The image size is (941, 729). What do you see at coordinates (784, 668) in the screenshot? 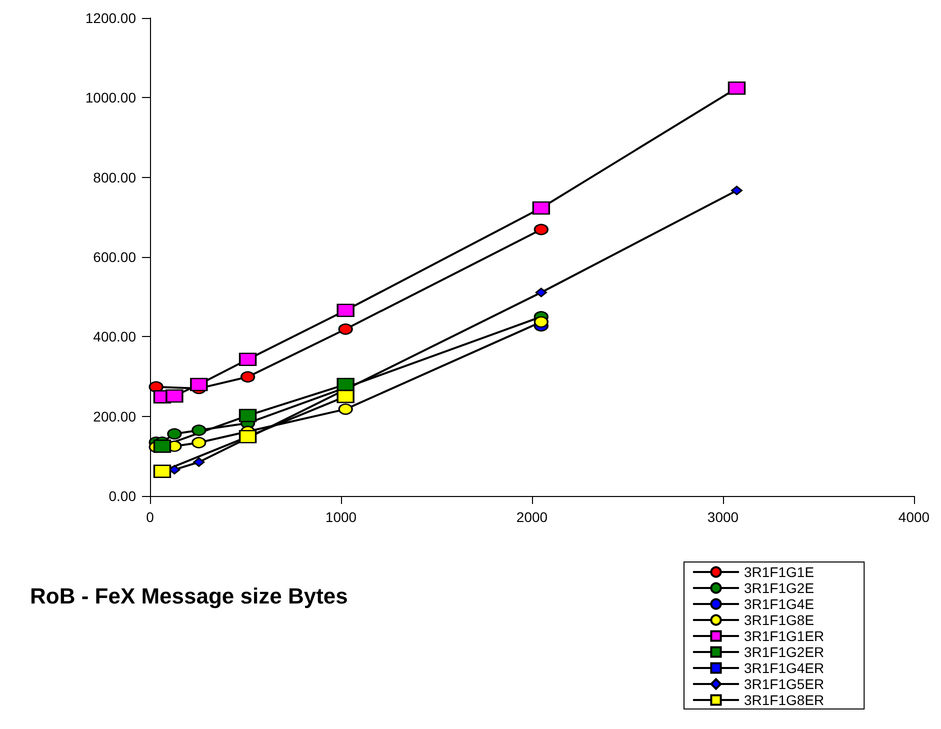
I see `legend-label: 3R1F1G4ER` at bounding box center [784, 668].